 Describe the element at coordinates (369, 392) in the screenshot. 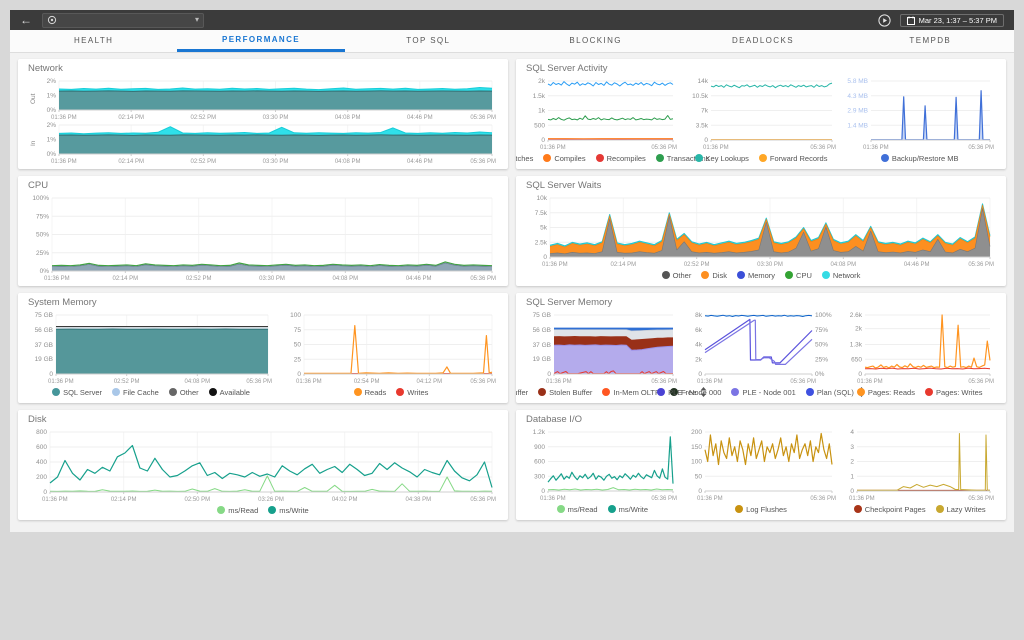

I see `legend-item: Reads` at that location.